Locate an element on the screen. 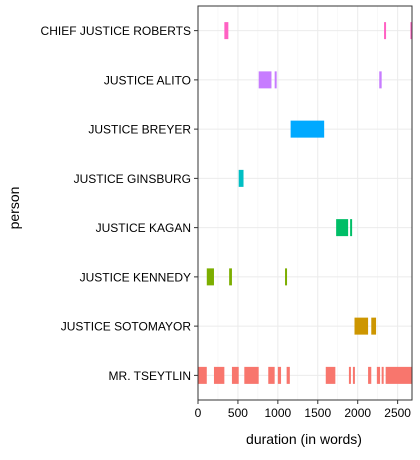 The width and height of the screenshot is (420, 460). y-tick-label: JUSTICE SOTOMAYOR is located at coordinates (126, 327).